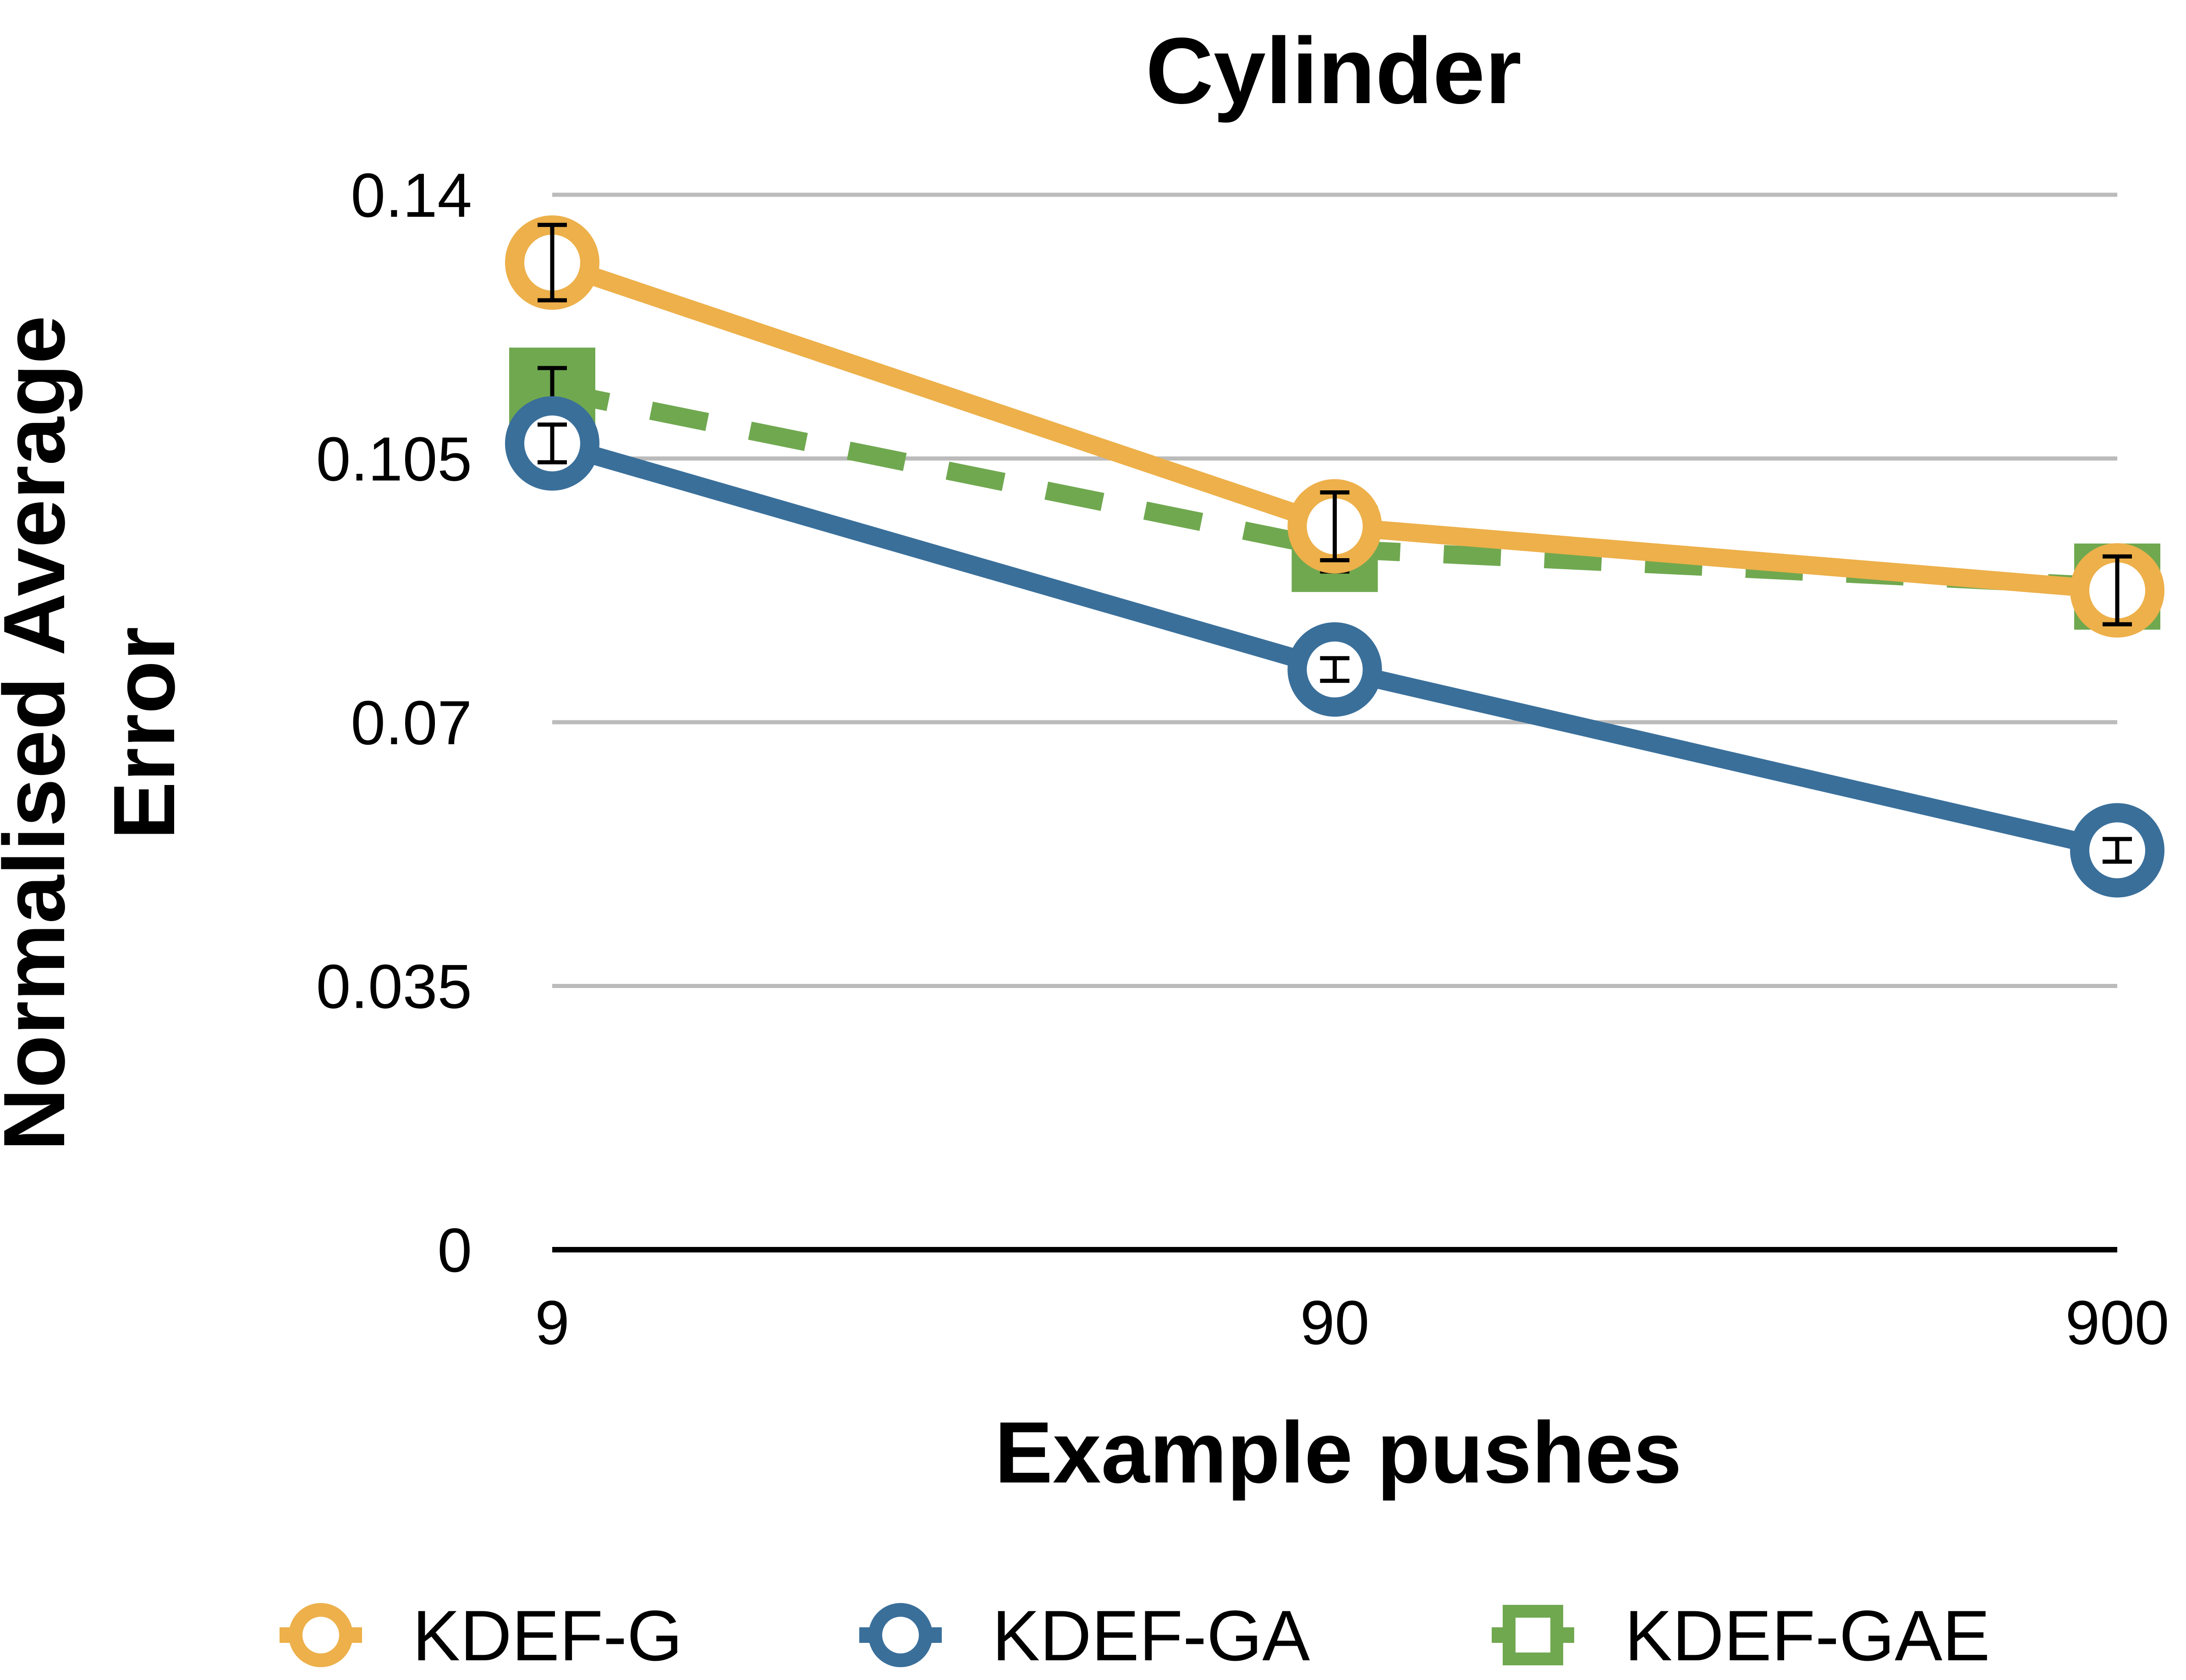  I want to click on y-axis-ticks: 0 0.035 0.07 0.105 0.14, so click(394, 722).